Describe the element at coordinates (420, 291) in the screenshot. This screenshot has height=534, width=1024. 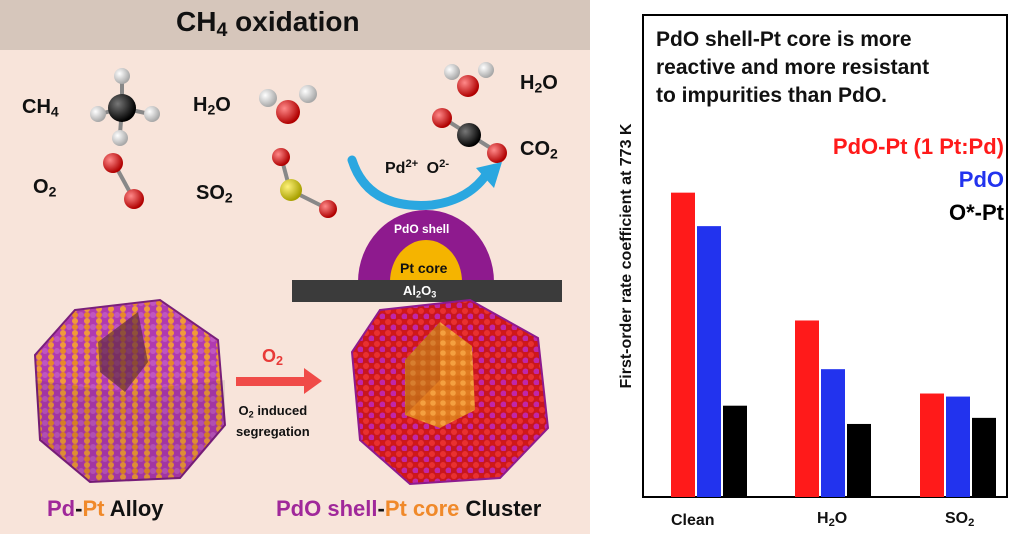
I see `label-al2o3: Al2O3` at that location.